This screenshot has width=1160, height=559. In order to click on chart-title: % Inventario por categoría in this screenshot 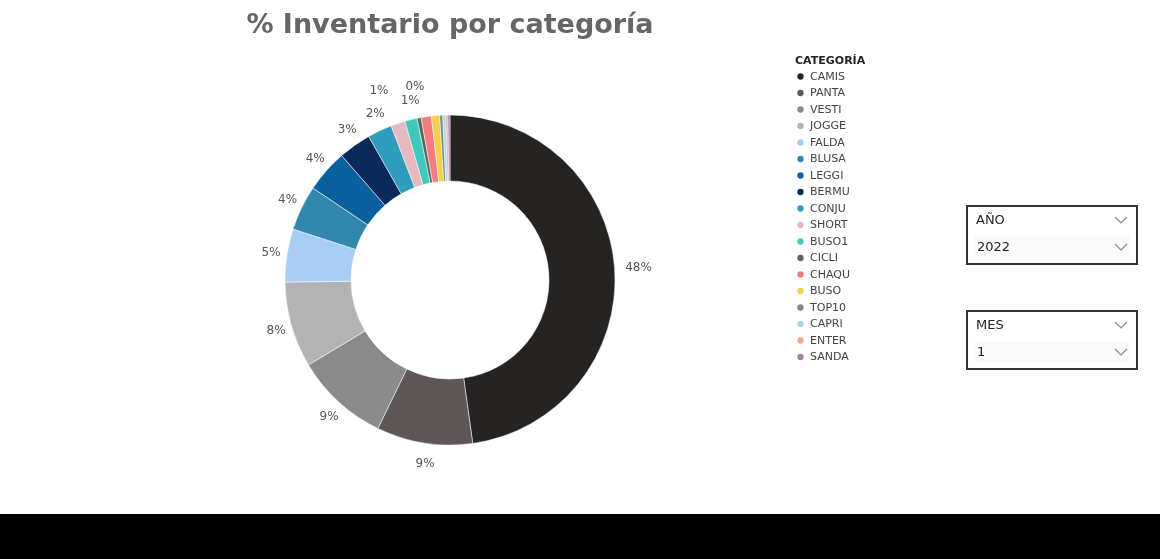, I will do `click(450, 23)`.